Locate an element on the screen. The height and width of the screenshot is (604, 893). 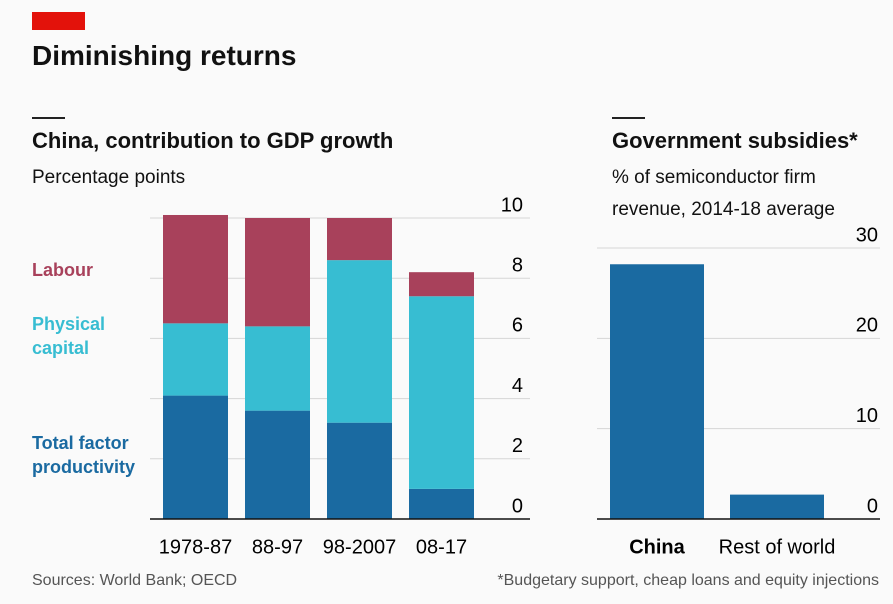
sources: Sources: World Bank; OECD is located at coordinates (135, 580).